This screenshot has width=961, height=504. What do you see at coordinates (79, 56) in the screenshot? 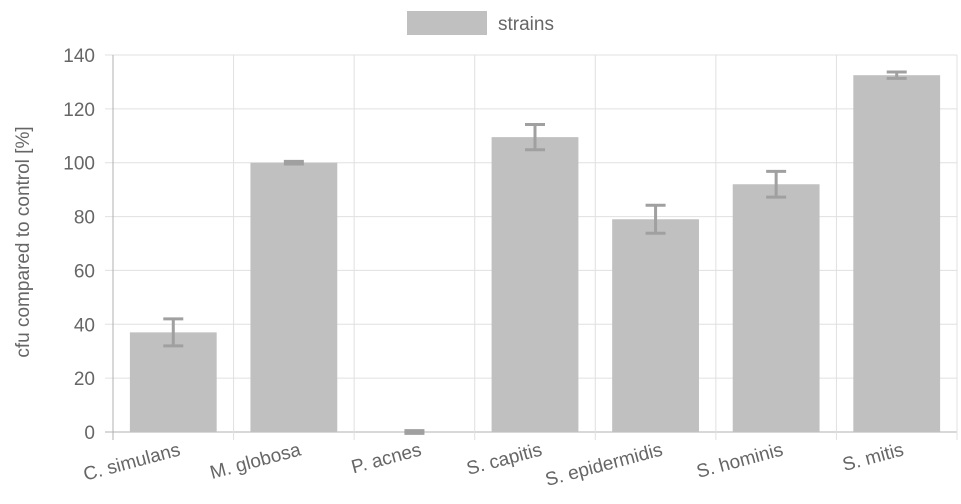
I see `y-tick-label: 140` at bounding box center [79, 56].